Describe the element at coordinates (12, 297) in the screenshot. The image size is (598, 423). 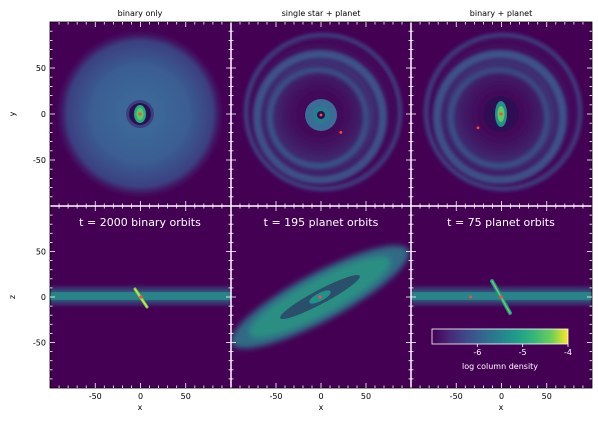
I see `y-axis-label-bottom: z` at that location.